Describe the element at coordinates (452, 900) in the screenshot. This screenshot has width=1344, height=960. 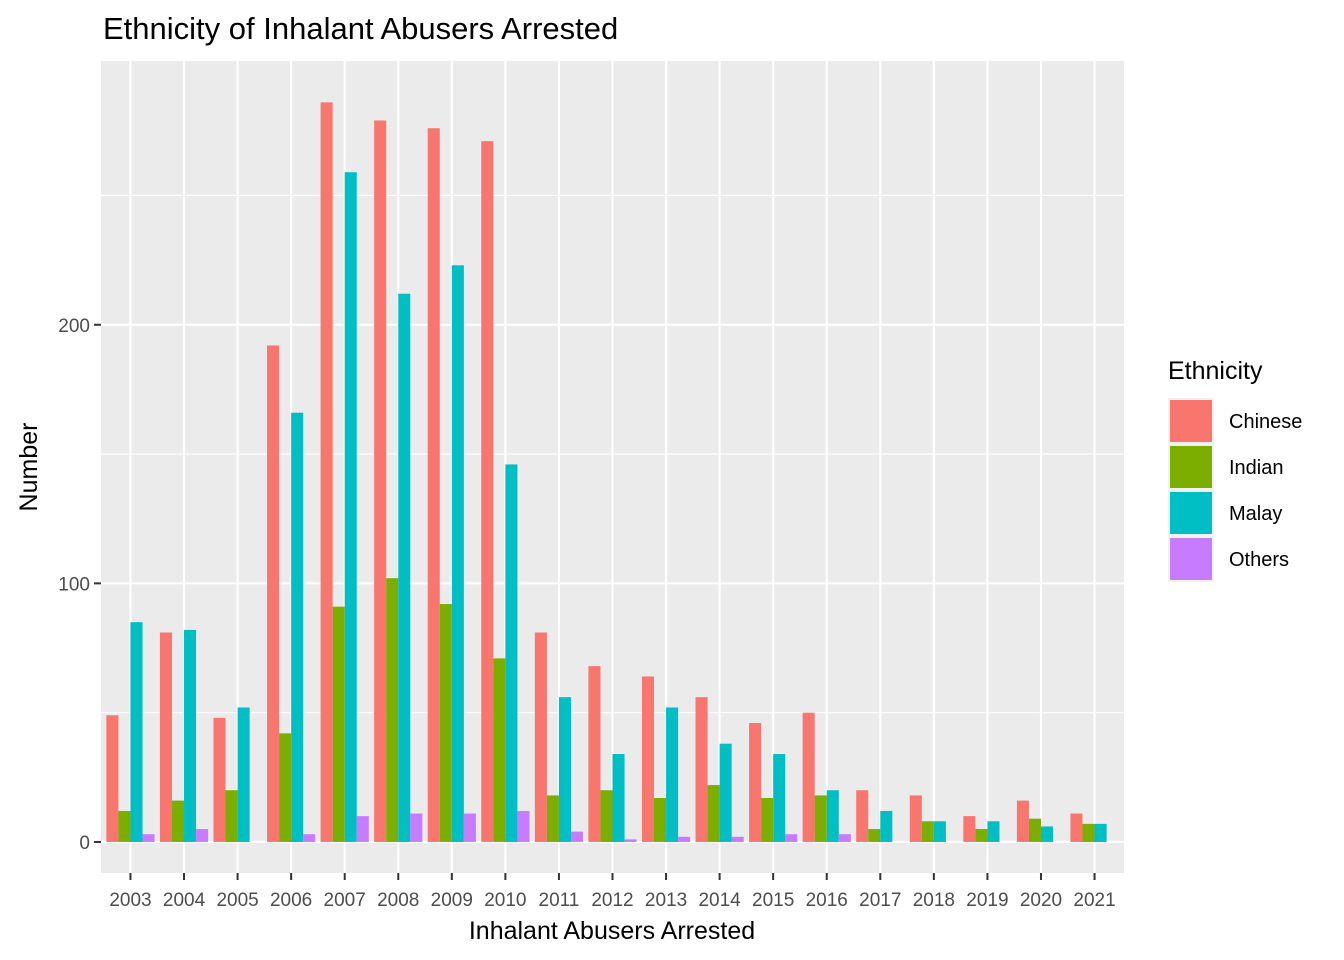
I see `x-tick-label: 2009` at that location.